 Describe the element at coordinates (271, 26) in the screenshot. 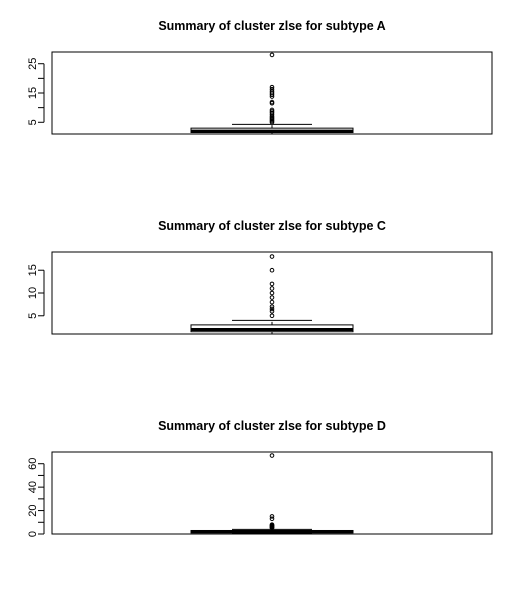

I see `chart-title: Summary of cluster zlse for subtype A` at that location.